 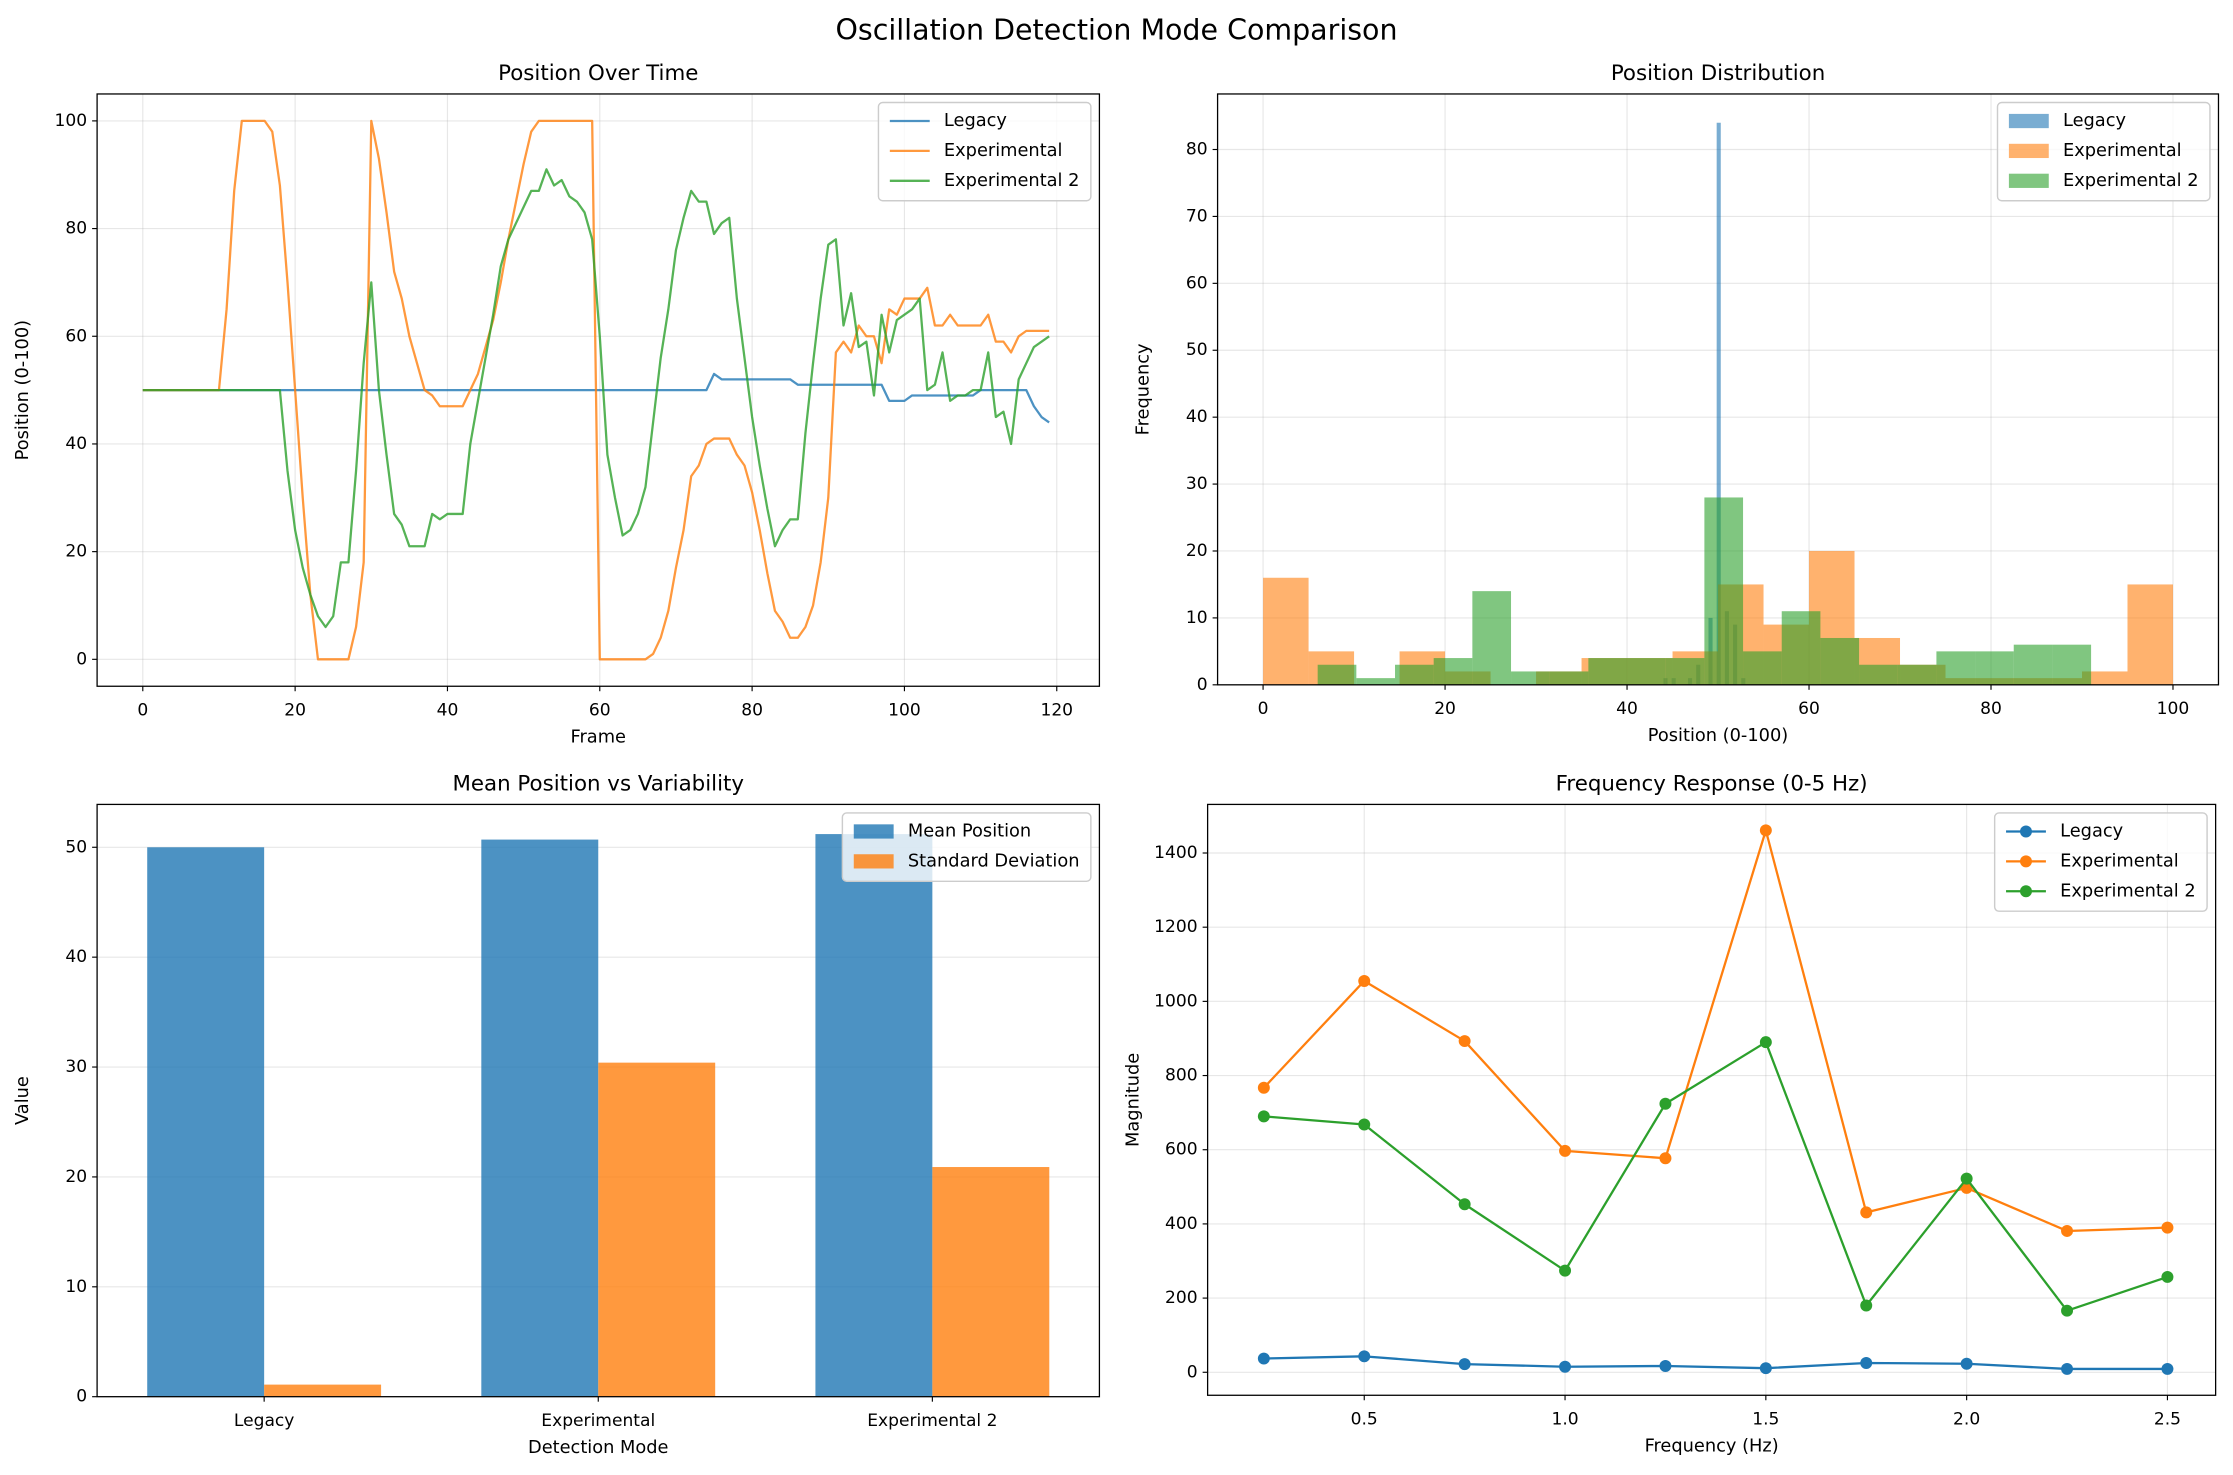 What do you see at coordinates (76, 1177) in the screenshot?
I see `y-tick-label: 20` at bounding box center [76, 1177].